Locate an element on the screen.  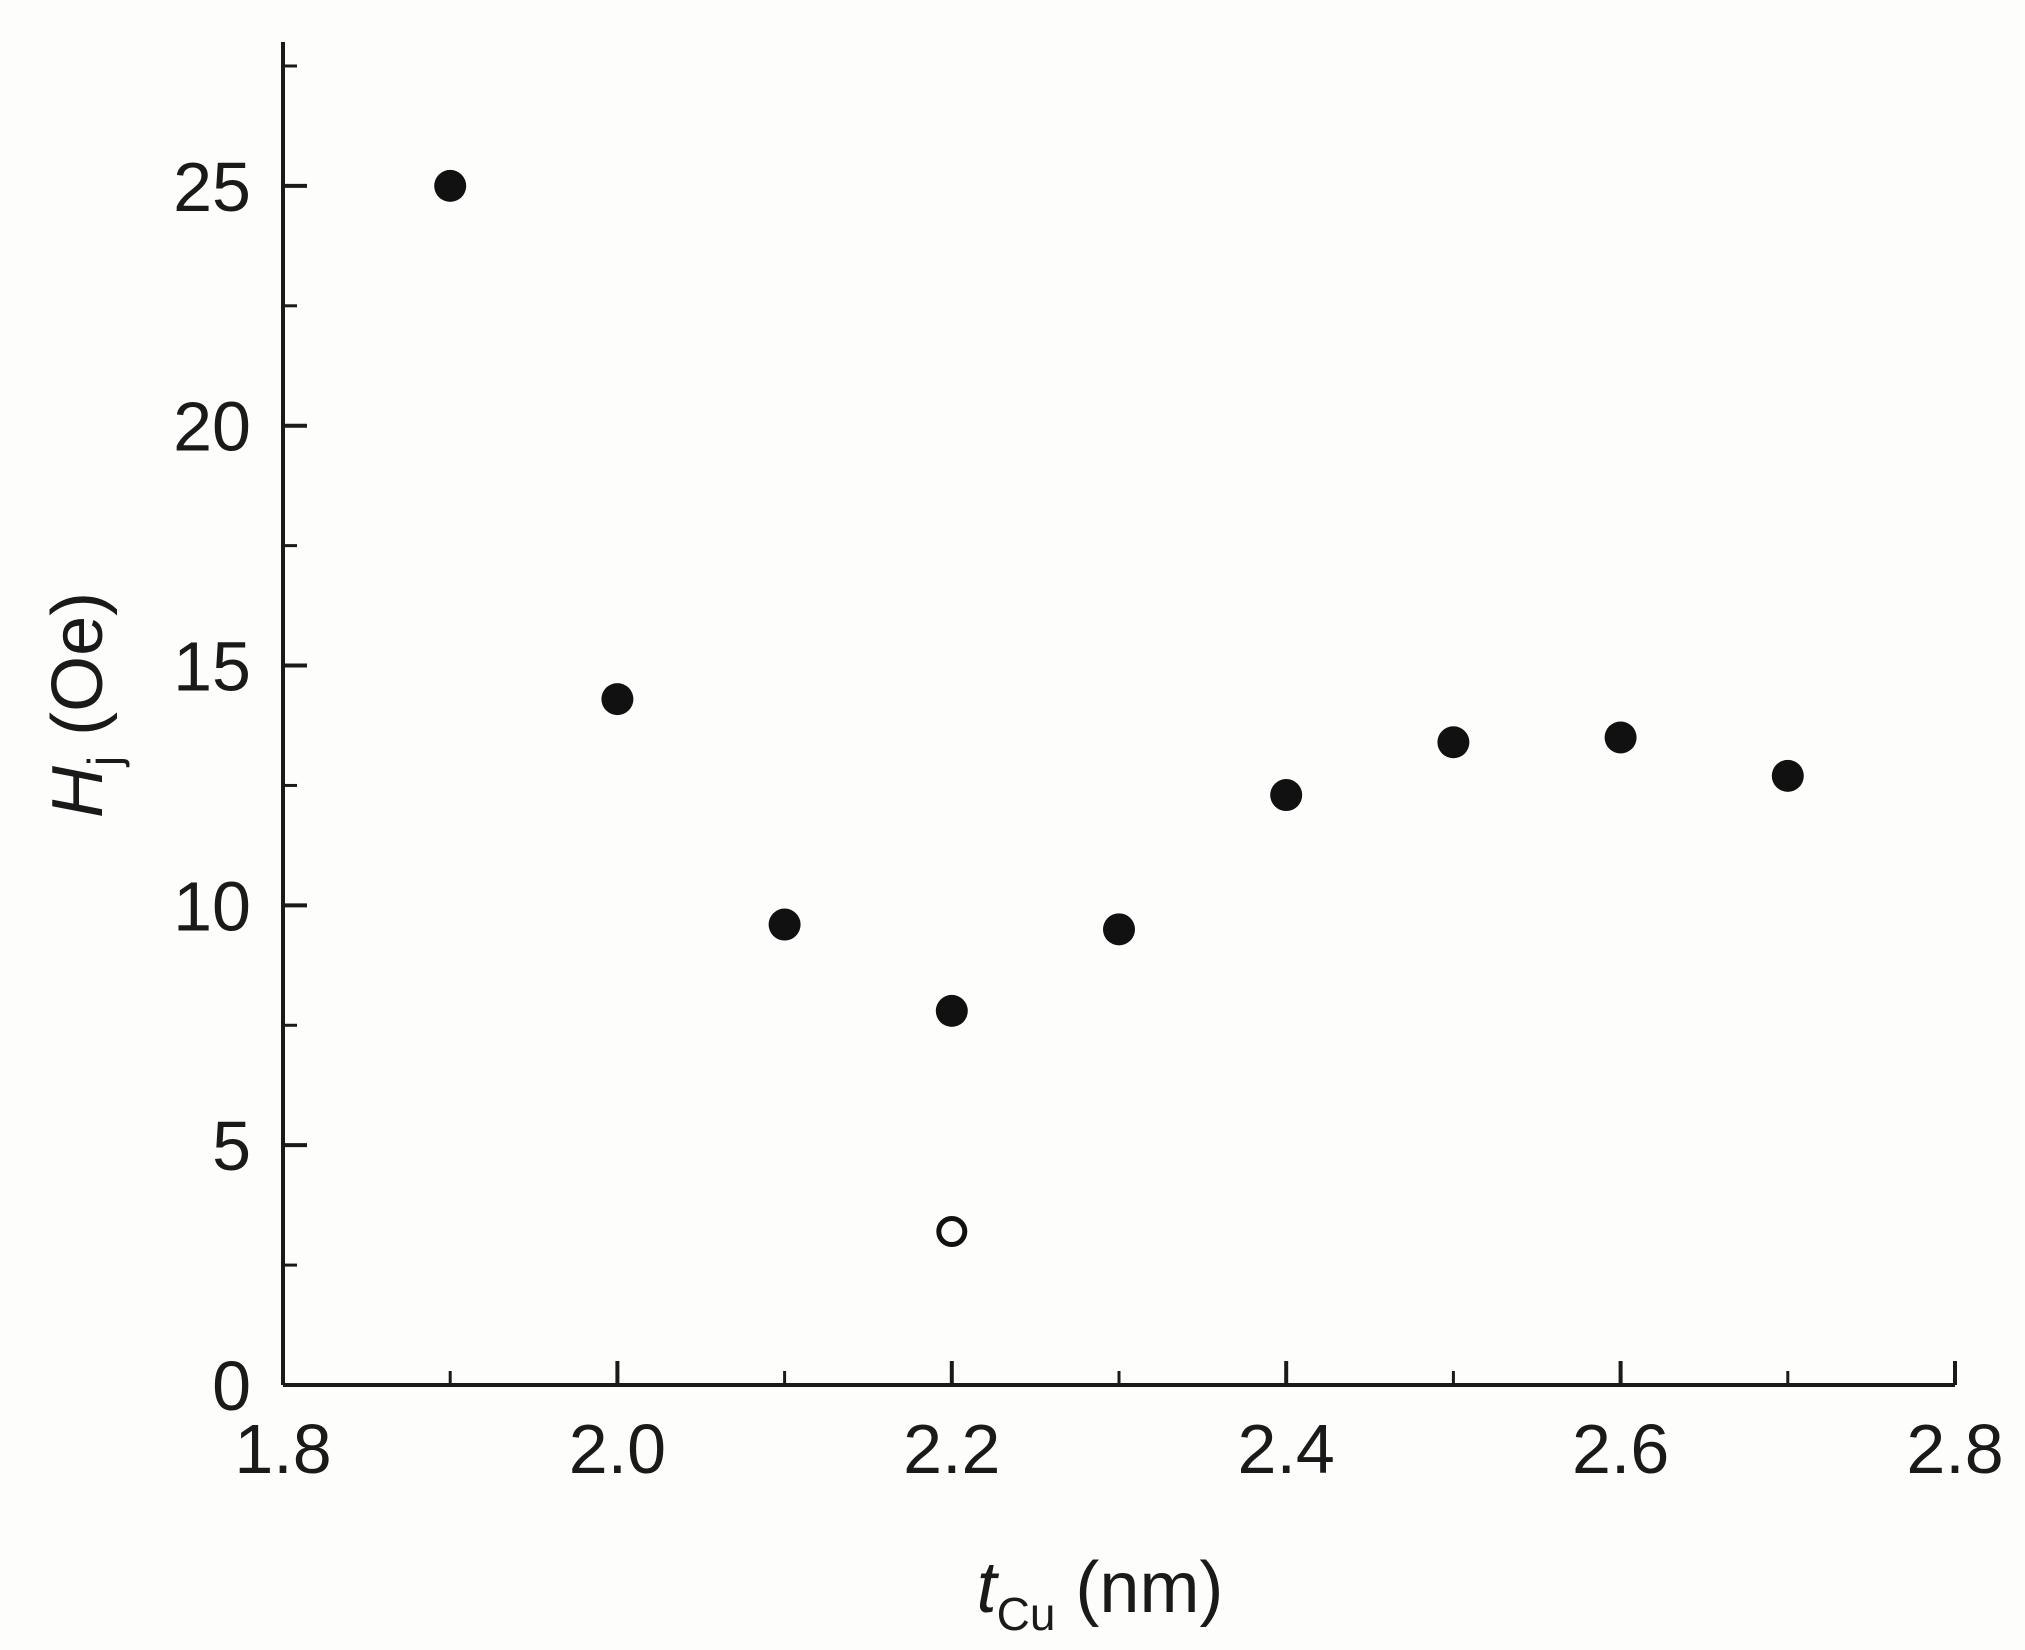
x-tick-label: 2.0 is located at coordinates (617, 1449).